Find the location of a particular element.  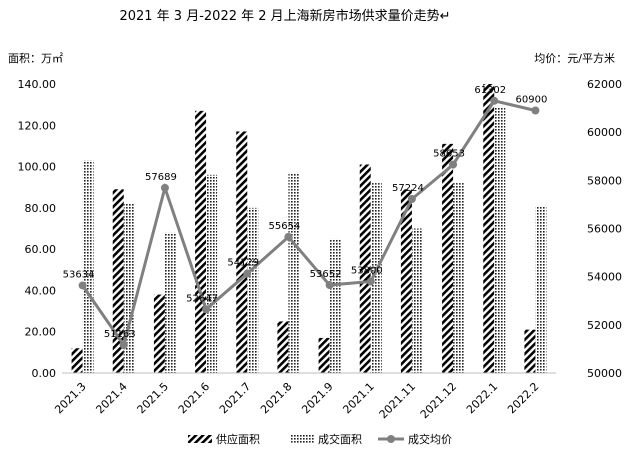

y-left-tick-label: 140.00 is located at coordinates (37, 84).